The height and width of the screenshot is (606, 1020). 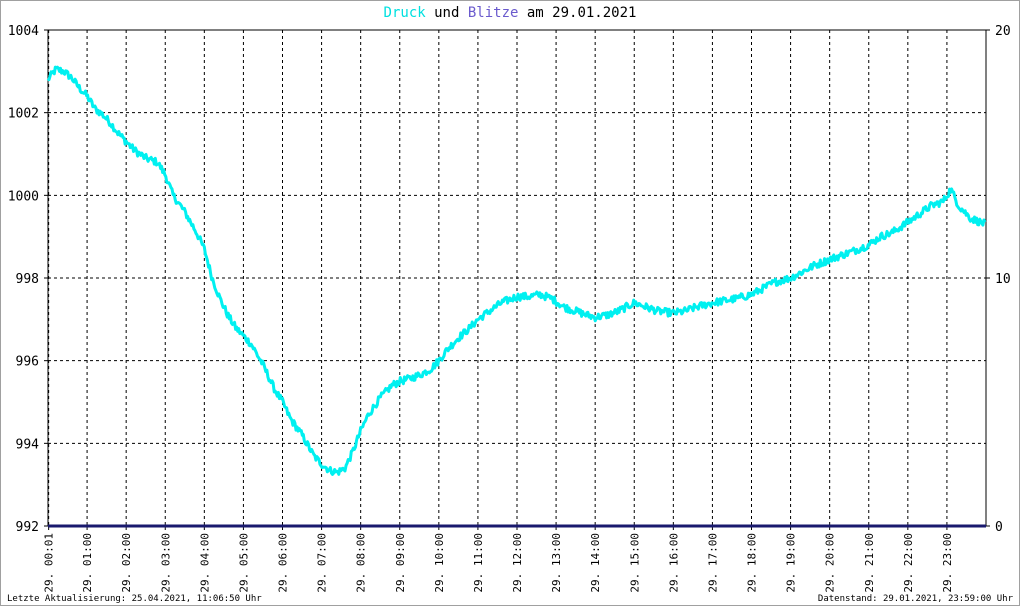 I want to click on y-left-tick-label: 1000, so click(x=23, y=196).